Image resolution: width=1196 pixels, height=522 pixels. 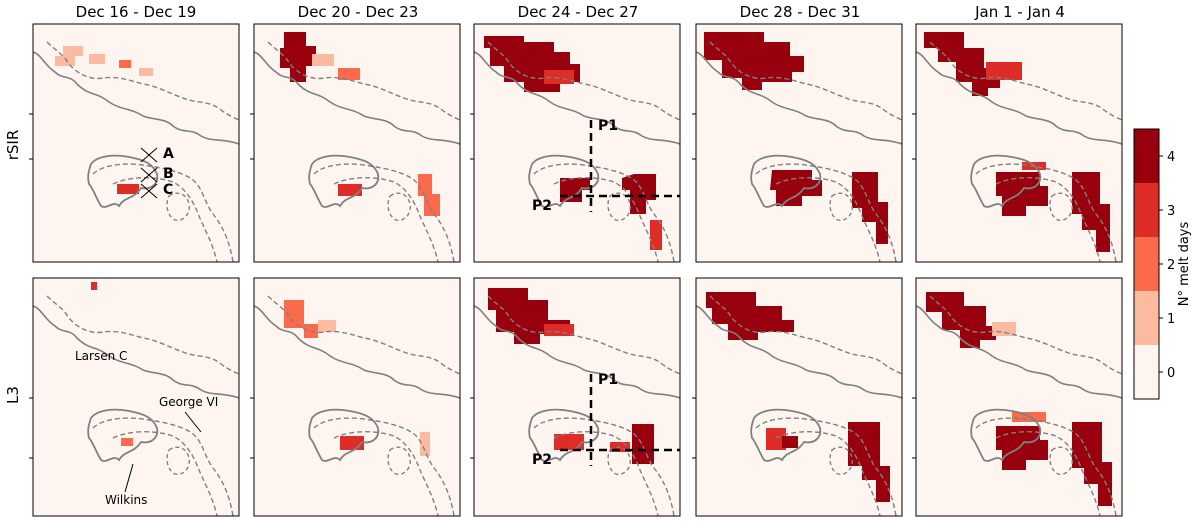 I want to click on point-label: B, so click(x=168, y=174).